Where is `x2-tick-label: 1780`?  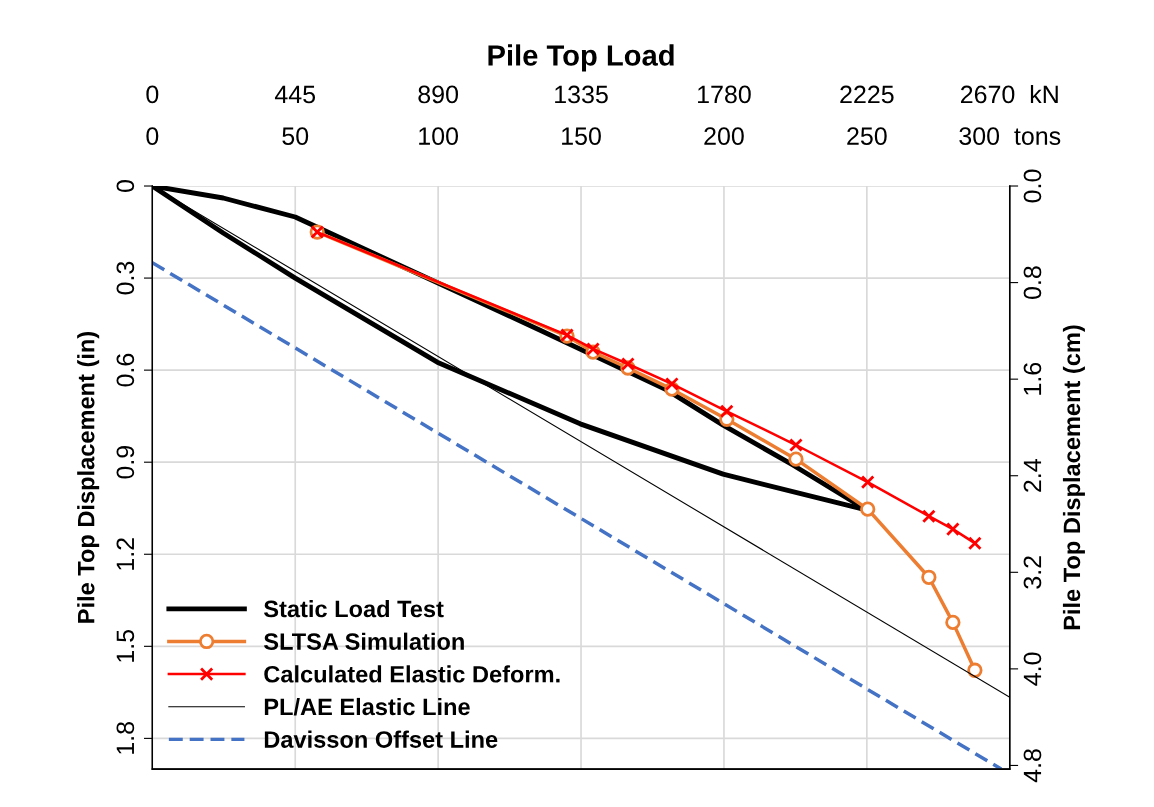 x2-tick-label: 1780 is located at coordinates (724, 94).